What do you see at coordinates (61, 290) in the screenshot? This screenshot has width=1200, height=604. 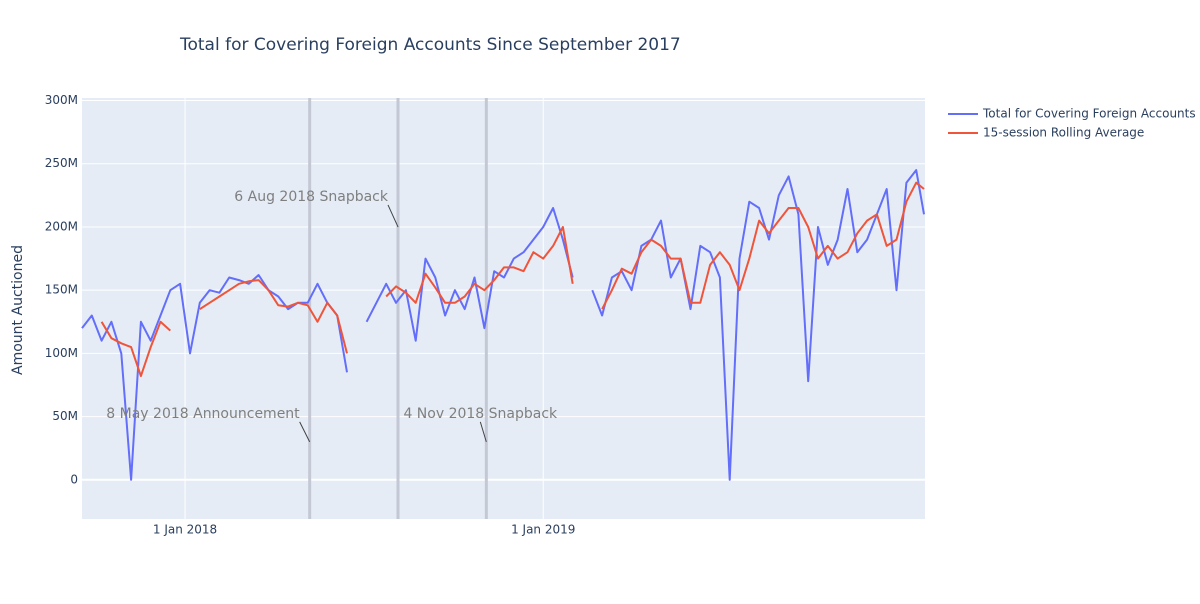 I see `y-tick-label: 150M` at bounding box center [61, 290].